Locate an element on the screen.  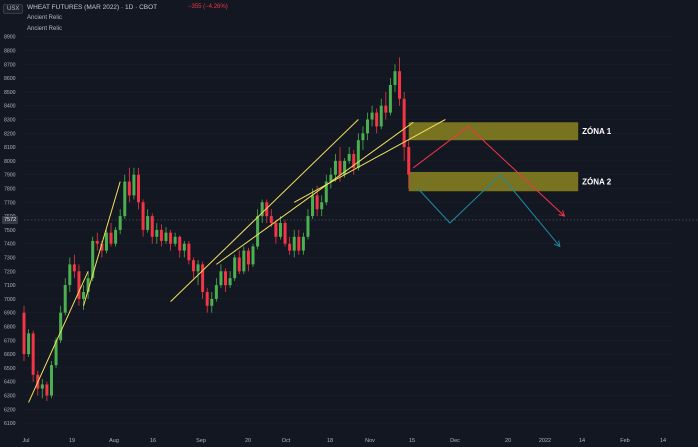
last-price-badge: 7572 is located at coordinates (10, 220).